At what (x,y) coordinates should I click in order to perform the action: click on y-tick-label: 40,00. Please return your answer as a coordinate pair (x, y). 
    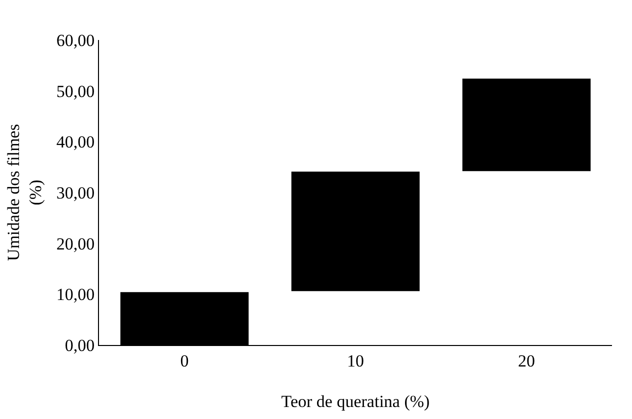
    Looking at the image, I should click on (75, 142).